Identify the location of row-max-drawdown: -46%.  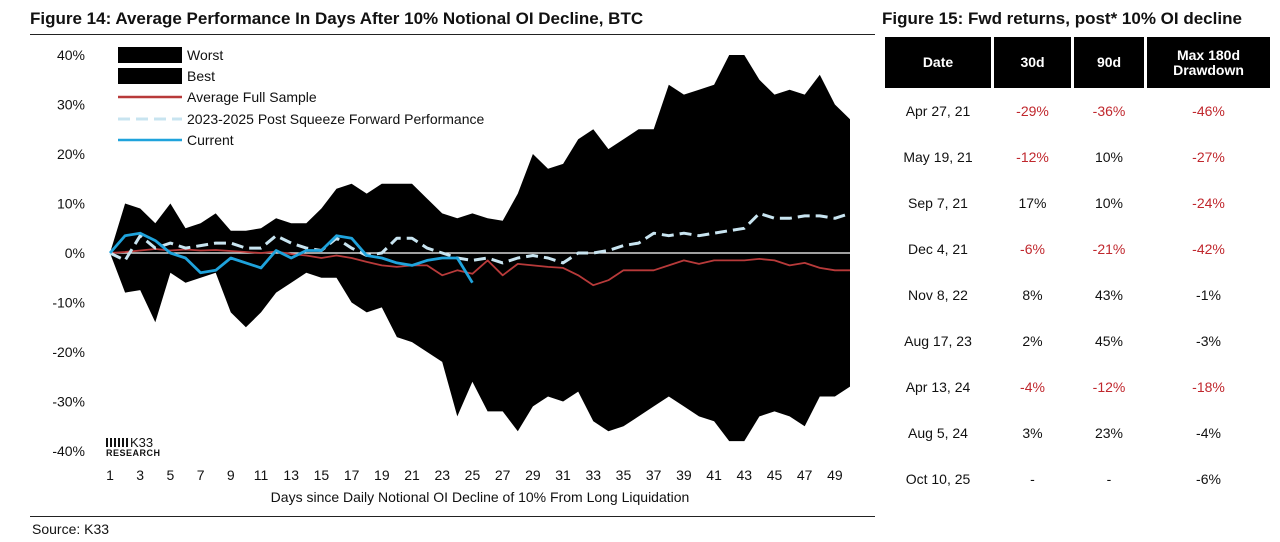
(1208, 111).